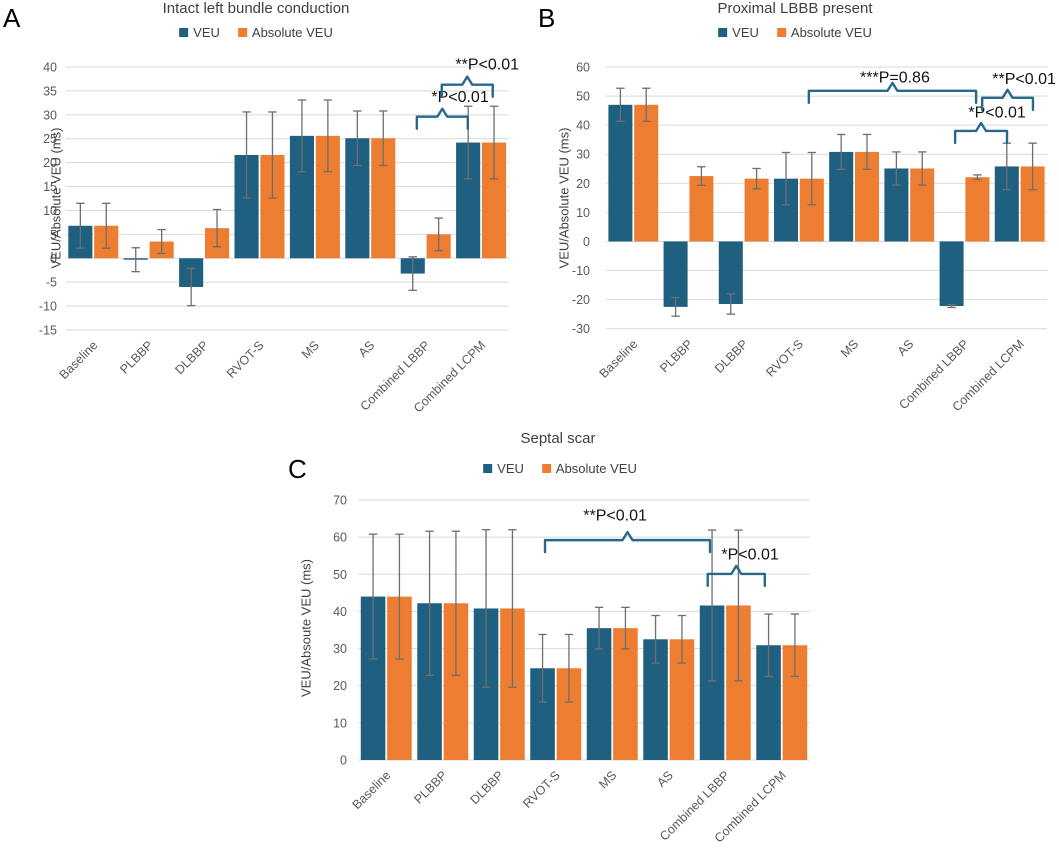  What do you see at coordinates (48, 331) in the screenshot?
I see `y-tick-label: -15` at bounding box center [48, 331].